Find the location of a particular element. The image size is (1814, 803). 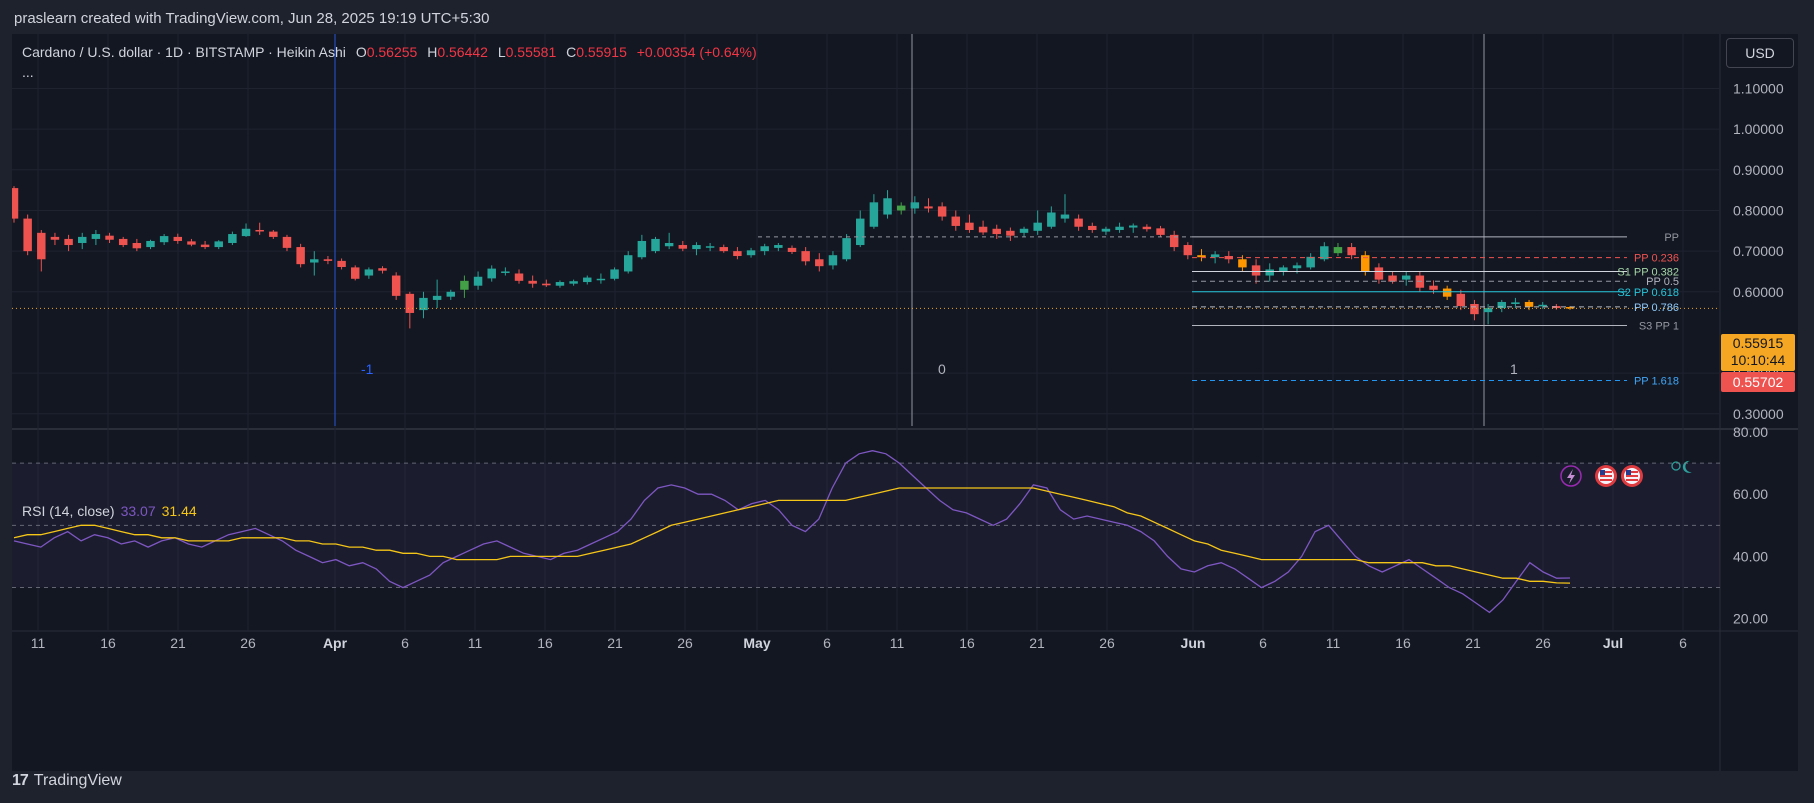

last-price-value: 0.55915 is located at coordinates (1758, 343).